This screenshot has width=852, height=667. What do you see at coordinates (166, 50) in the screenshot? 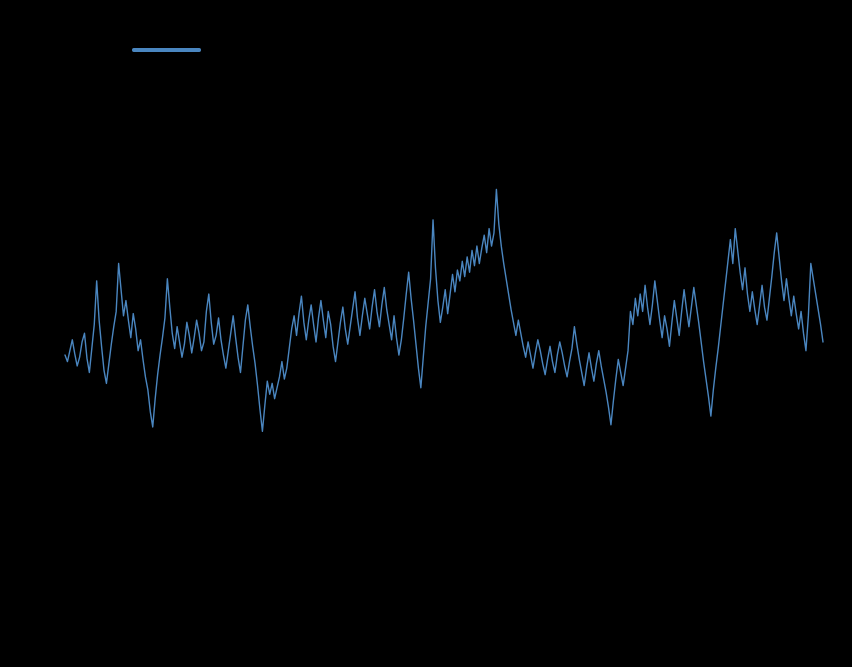
I see `series-line-swatch` at bounding box center [166, 50].